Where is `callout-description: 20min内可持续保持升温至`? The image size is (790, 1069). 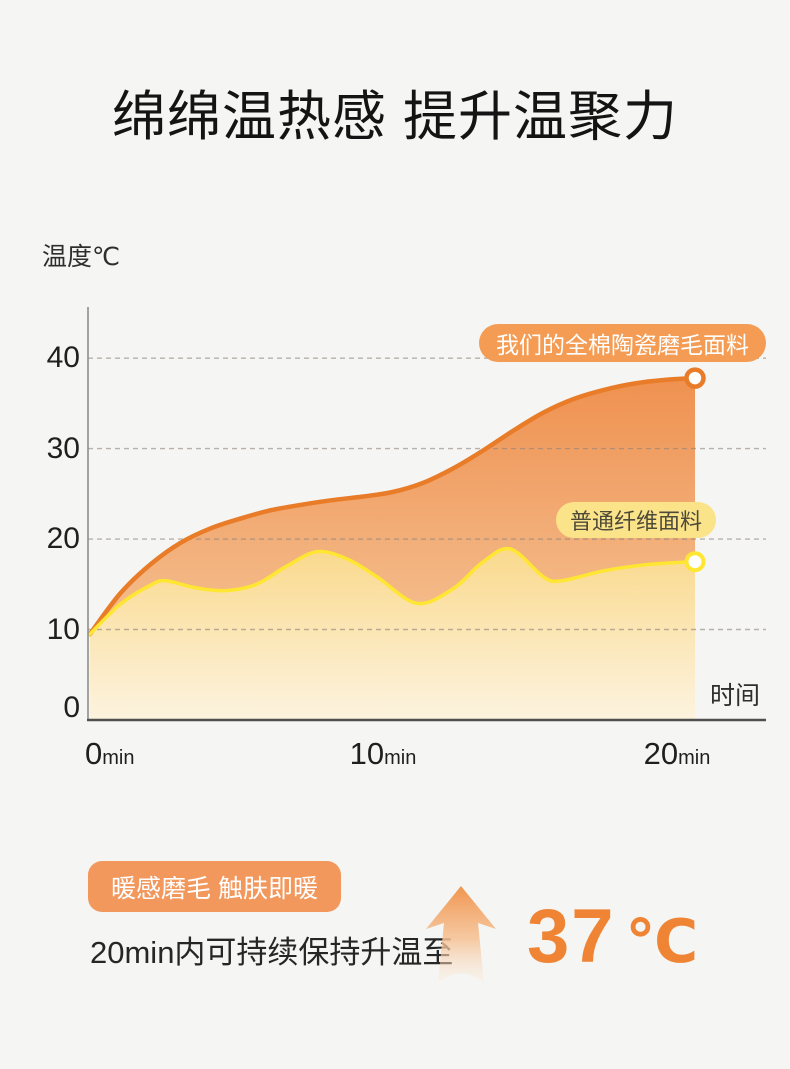 callout-description: 20min内可持续保持升温至 is located at coordinates (272, 952).